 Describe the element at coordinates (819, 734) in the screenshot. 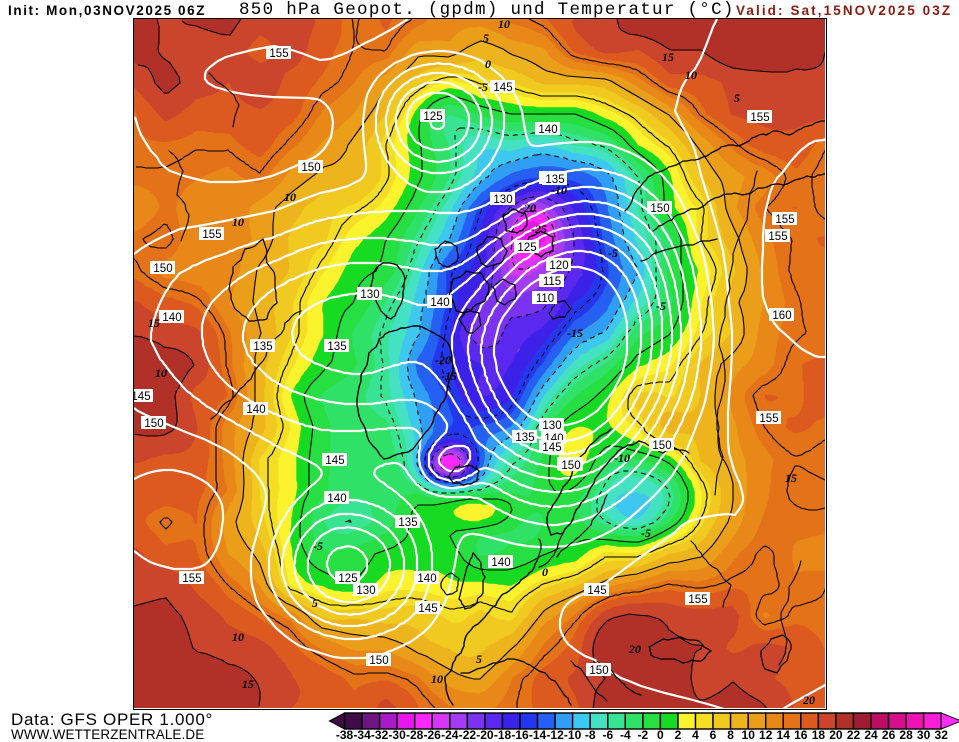

I see `svg-text: 18` at that location.